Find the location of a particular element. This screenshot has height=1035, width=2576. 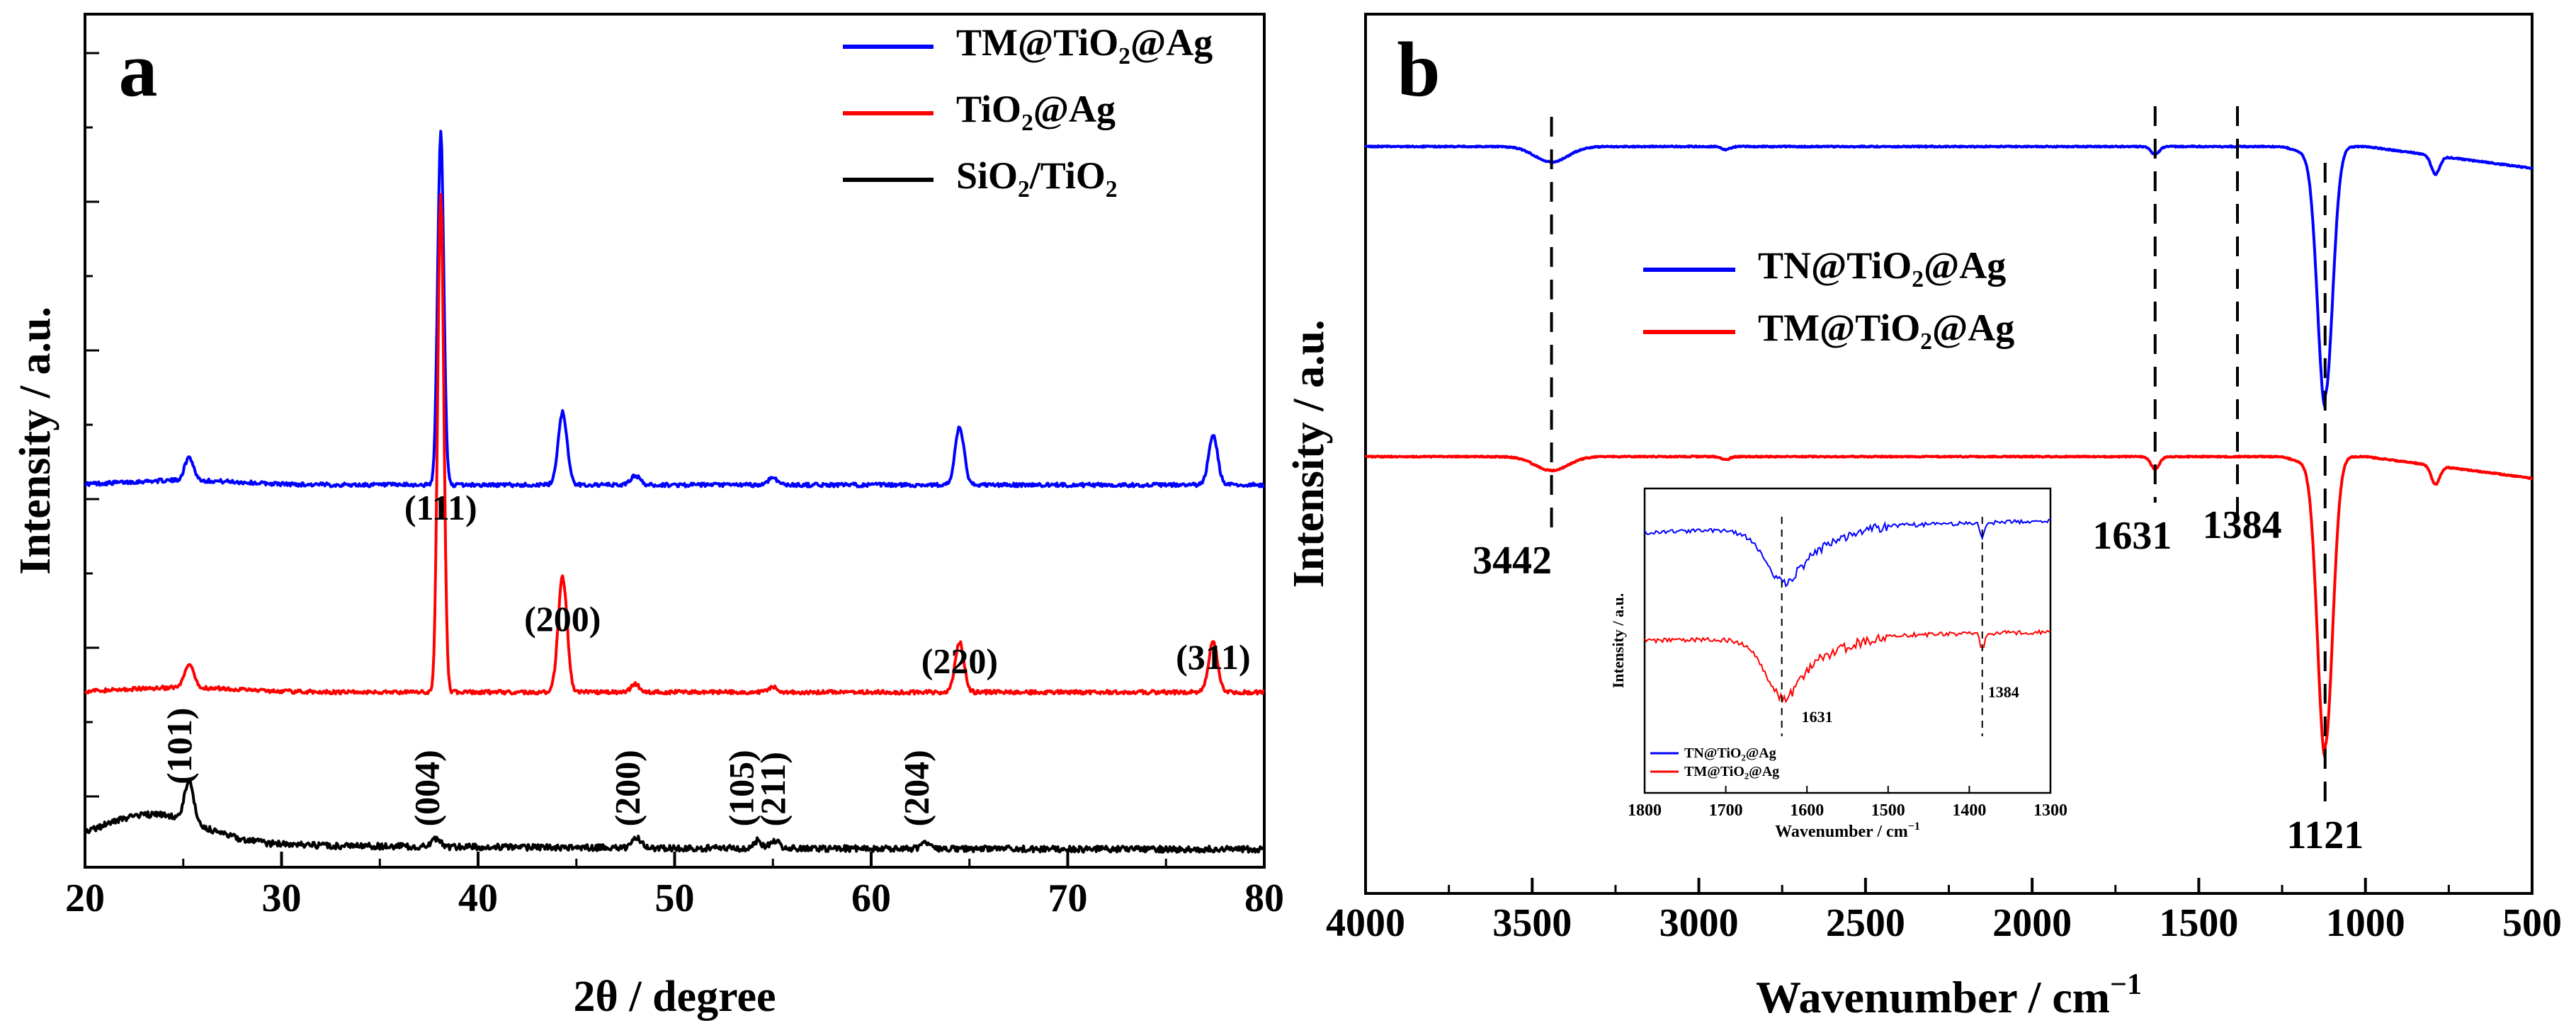

inset-legend-label: TN@TiO2@Ag is located at coordinates (1730, 753).